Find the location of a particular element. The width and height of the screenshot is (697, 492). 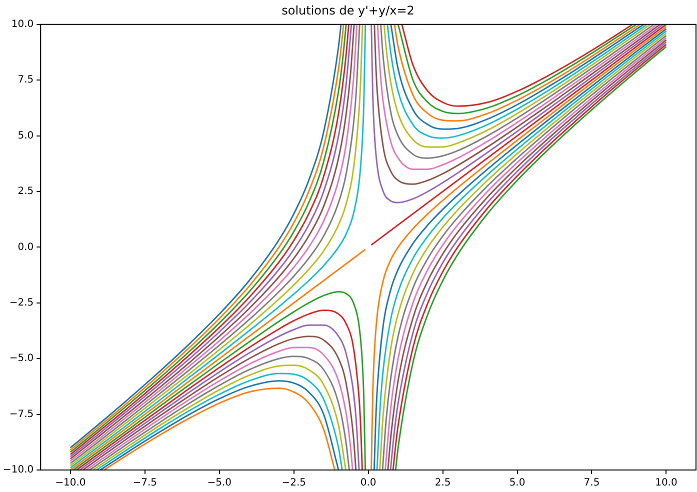

y-tick-label: 0.0 is located at coordinates (26, 247).